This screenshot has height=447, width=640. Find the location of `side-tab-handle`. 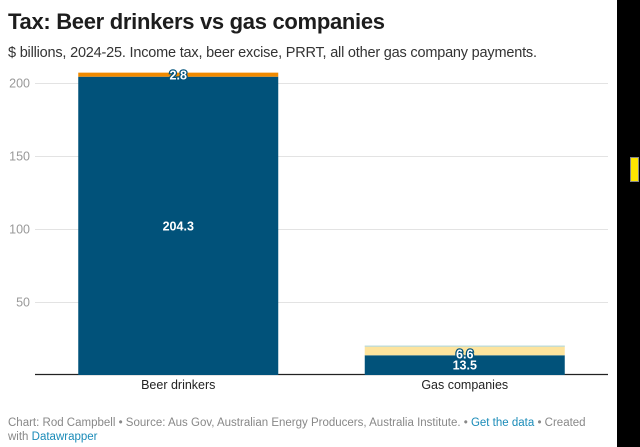

side-tab-handle is located at coordinates (634, 169).